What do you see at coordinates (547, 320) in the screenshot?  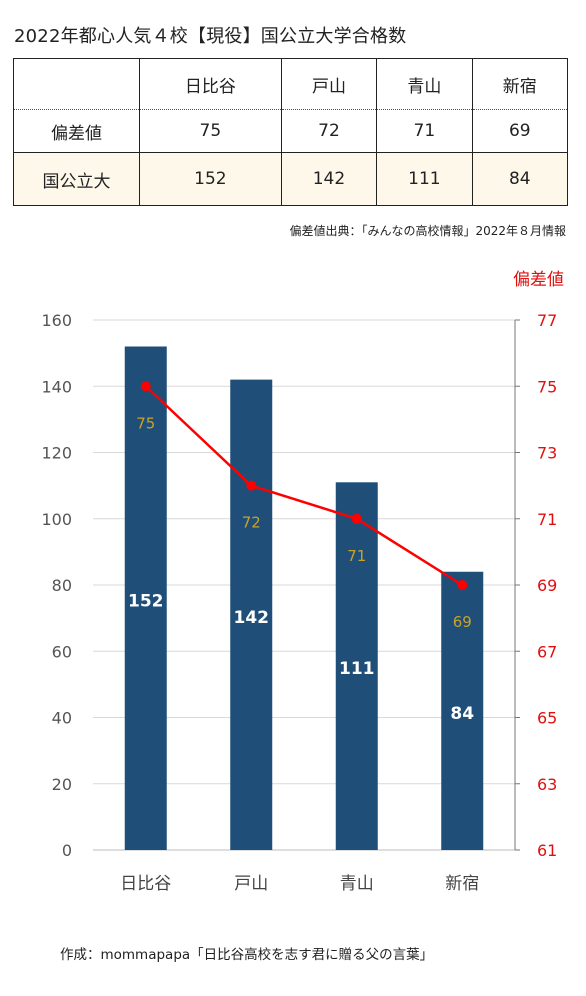 I see `y2-tick-label: 77` at bounding box center [547, 320].